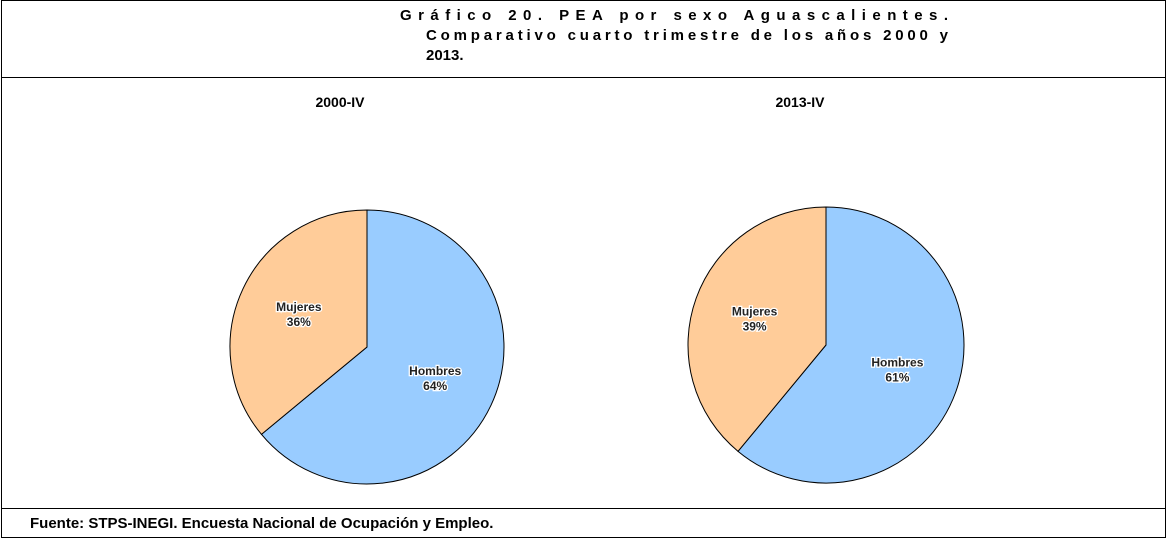 This screenshot has width=1167, height=539. What do you see at coordinates (445, 55) in the screenshot?
I see `title-line: 2013.` at bounding box center [445, 55].